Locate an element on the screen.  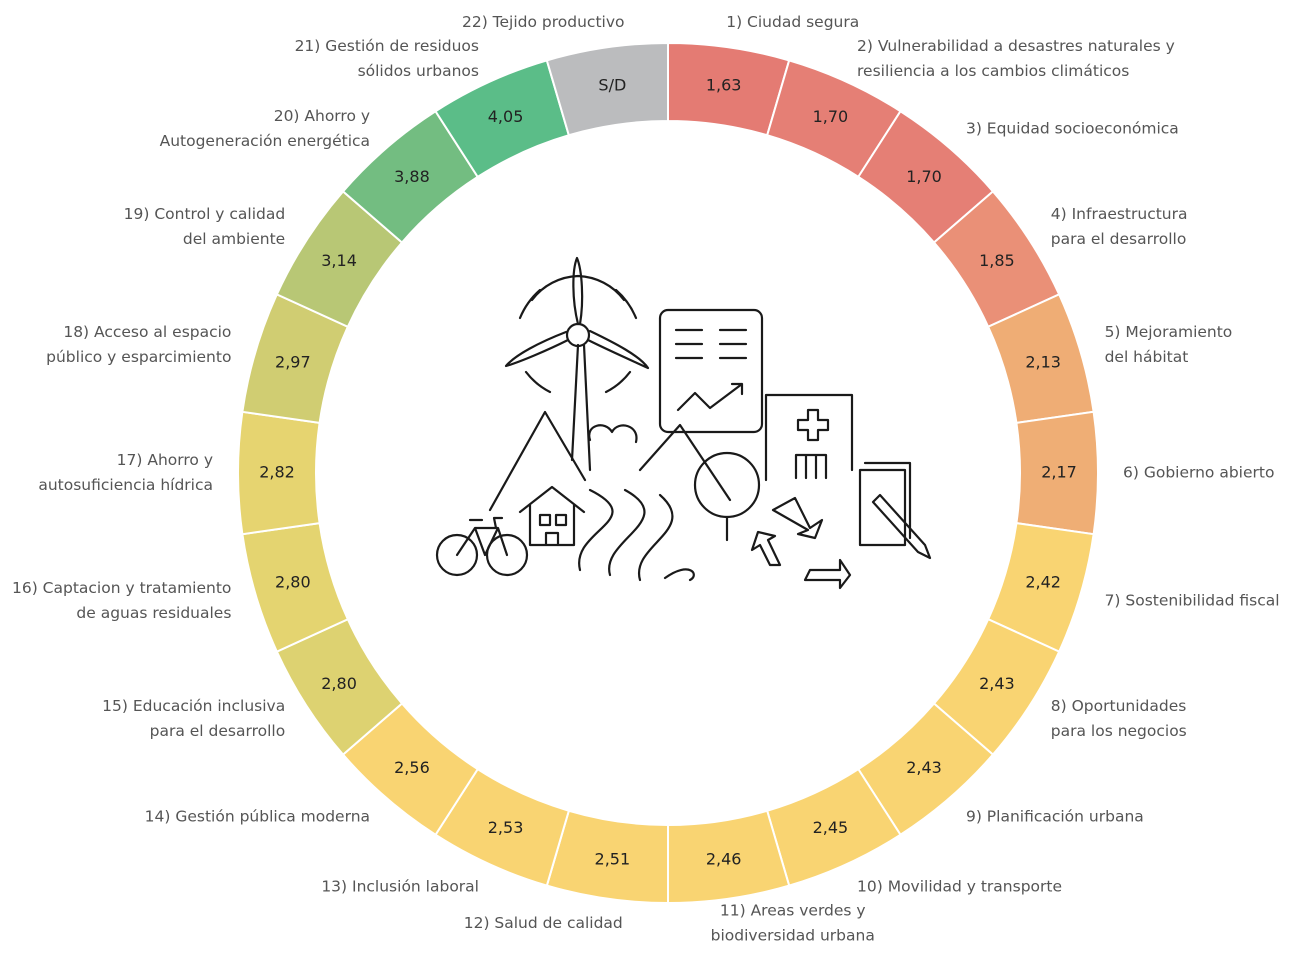
category-label: 7) Sostenibilidad fiscal is located at coordinates (1192, 601).